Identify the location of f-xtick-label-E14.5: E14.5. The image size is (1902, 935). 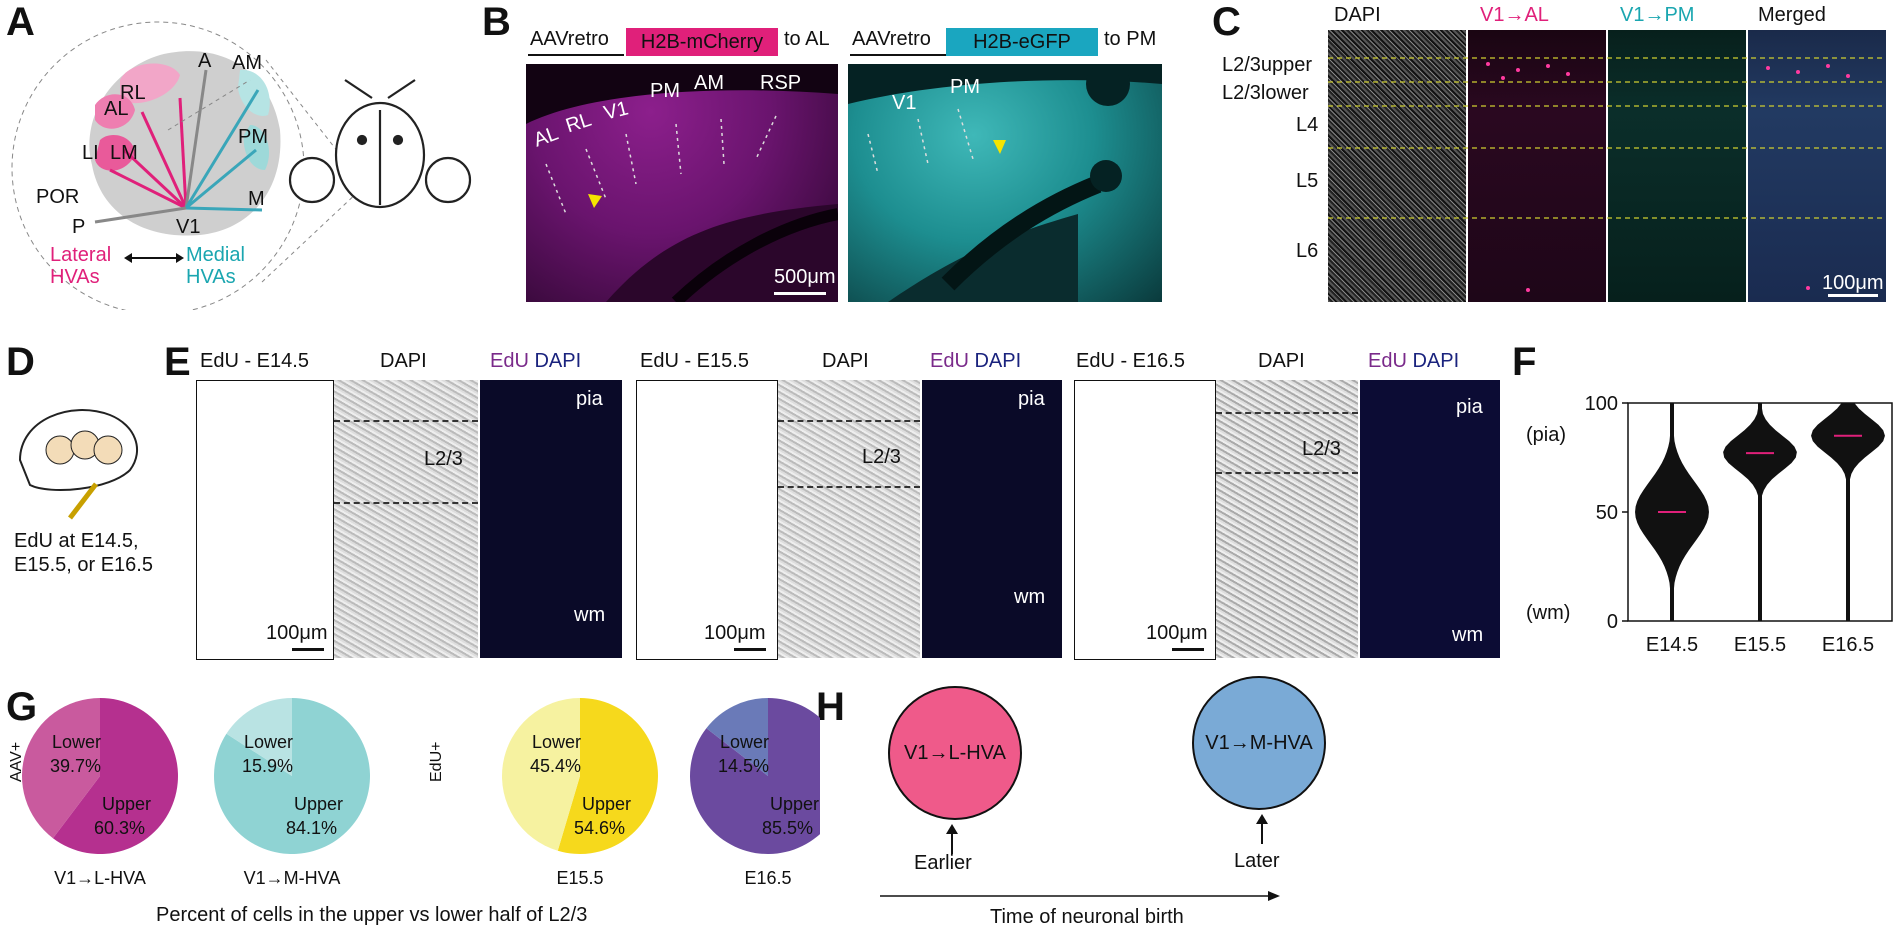
(1672, 645).